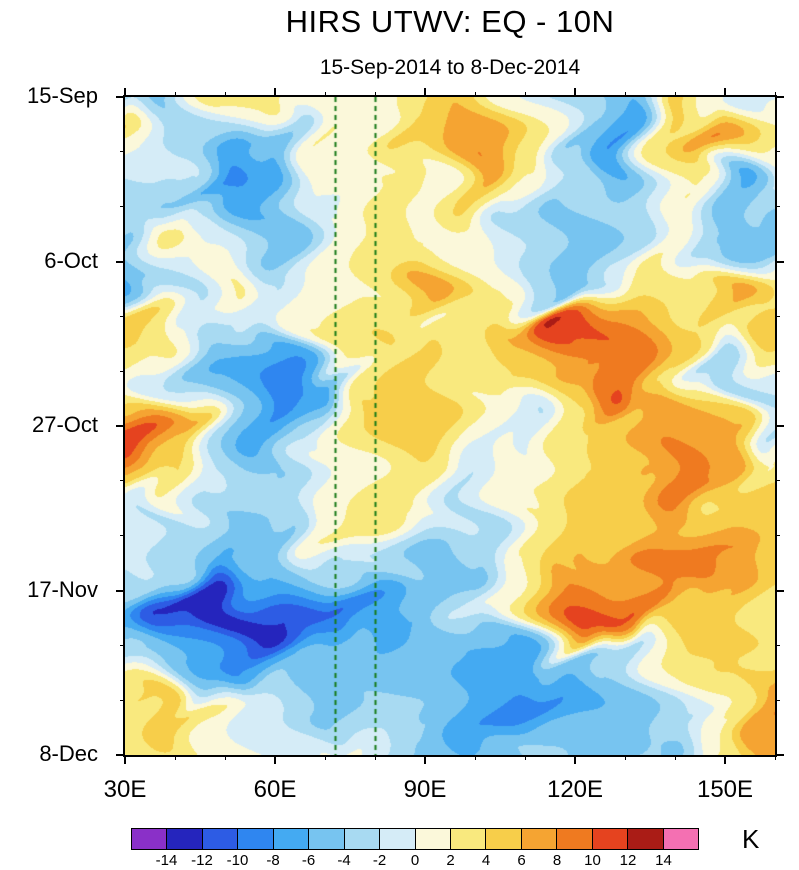 The height and width of the screenshot is (870, 799). What do you see at coordinates (71, 260) in the screenshot?
I see `y-axis-label: 6-Oct` at bounding box center [71, 260].